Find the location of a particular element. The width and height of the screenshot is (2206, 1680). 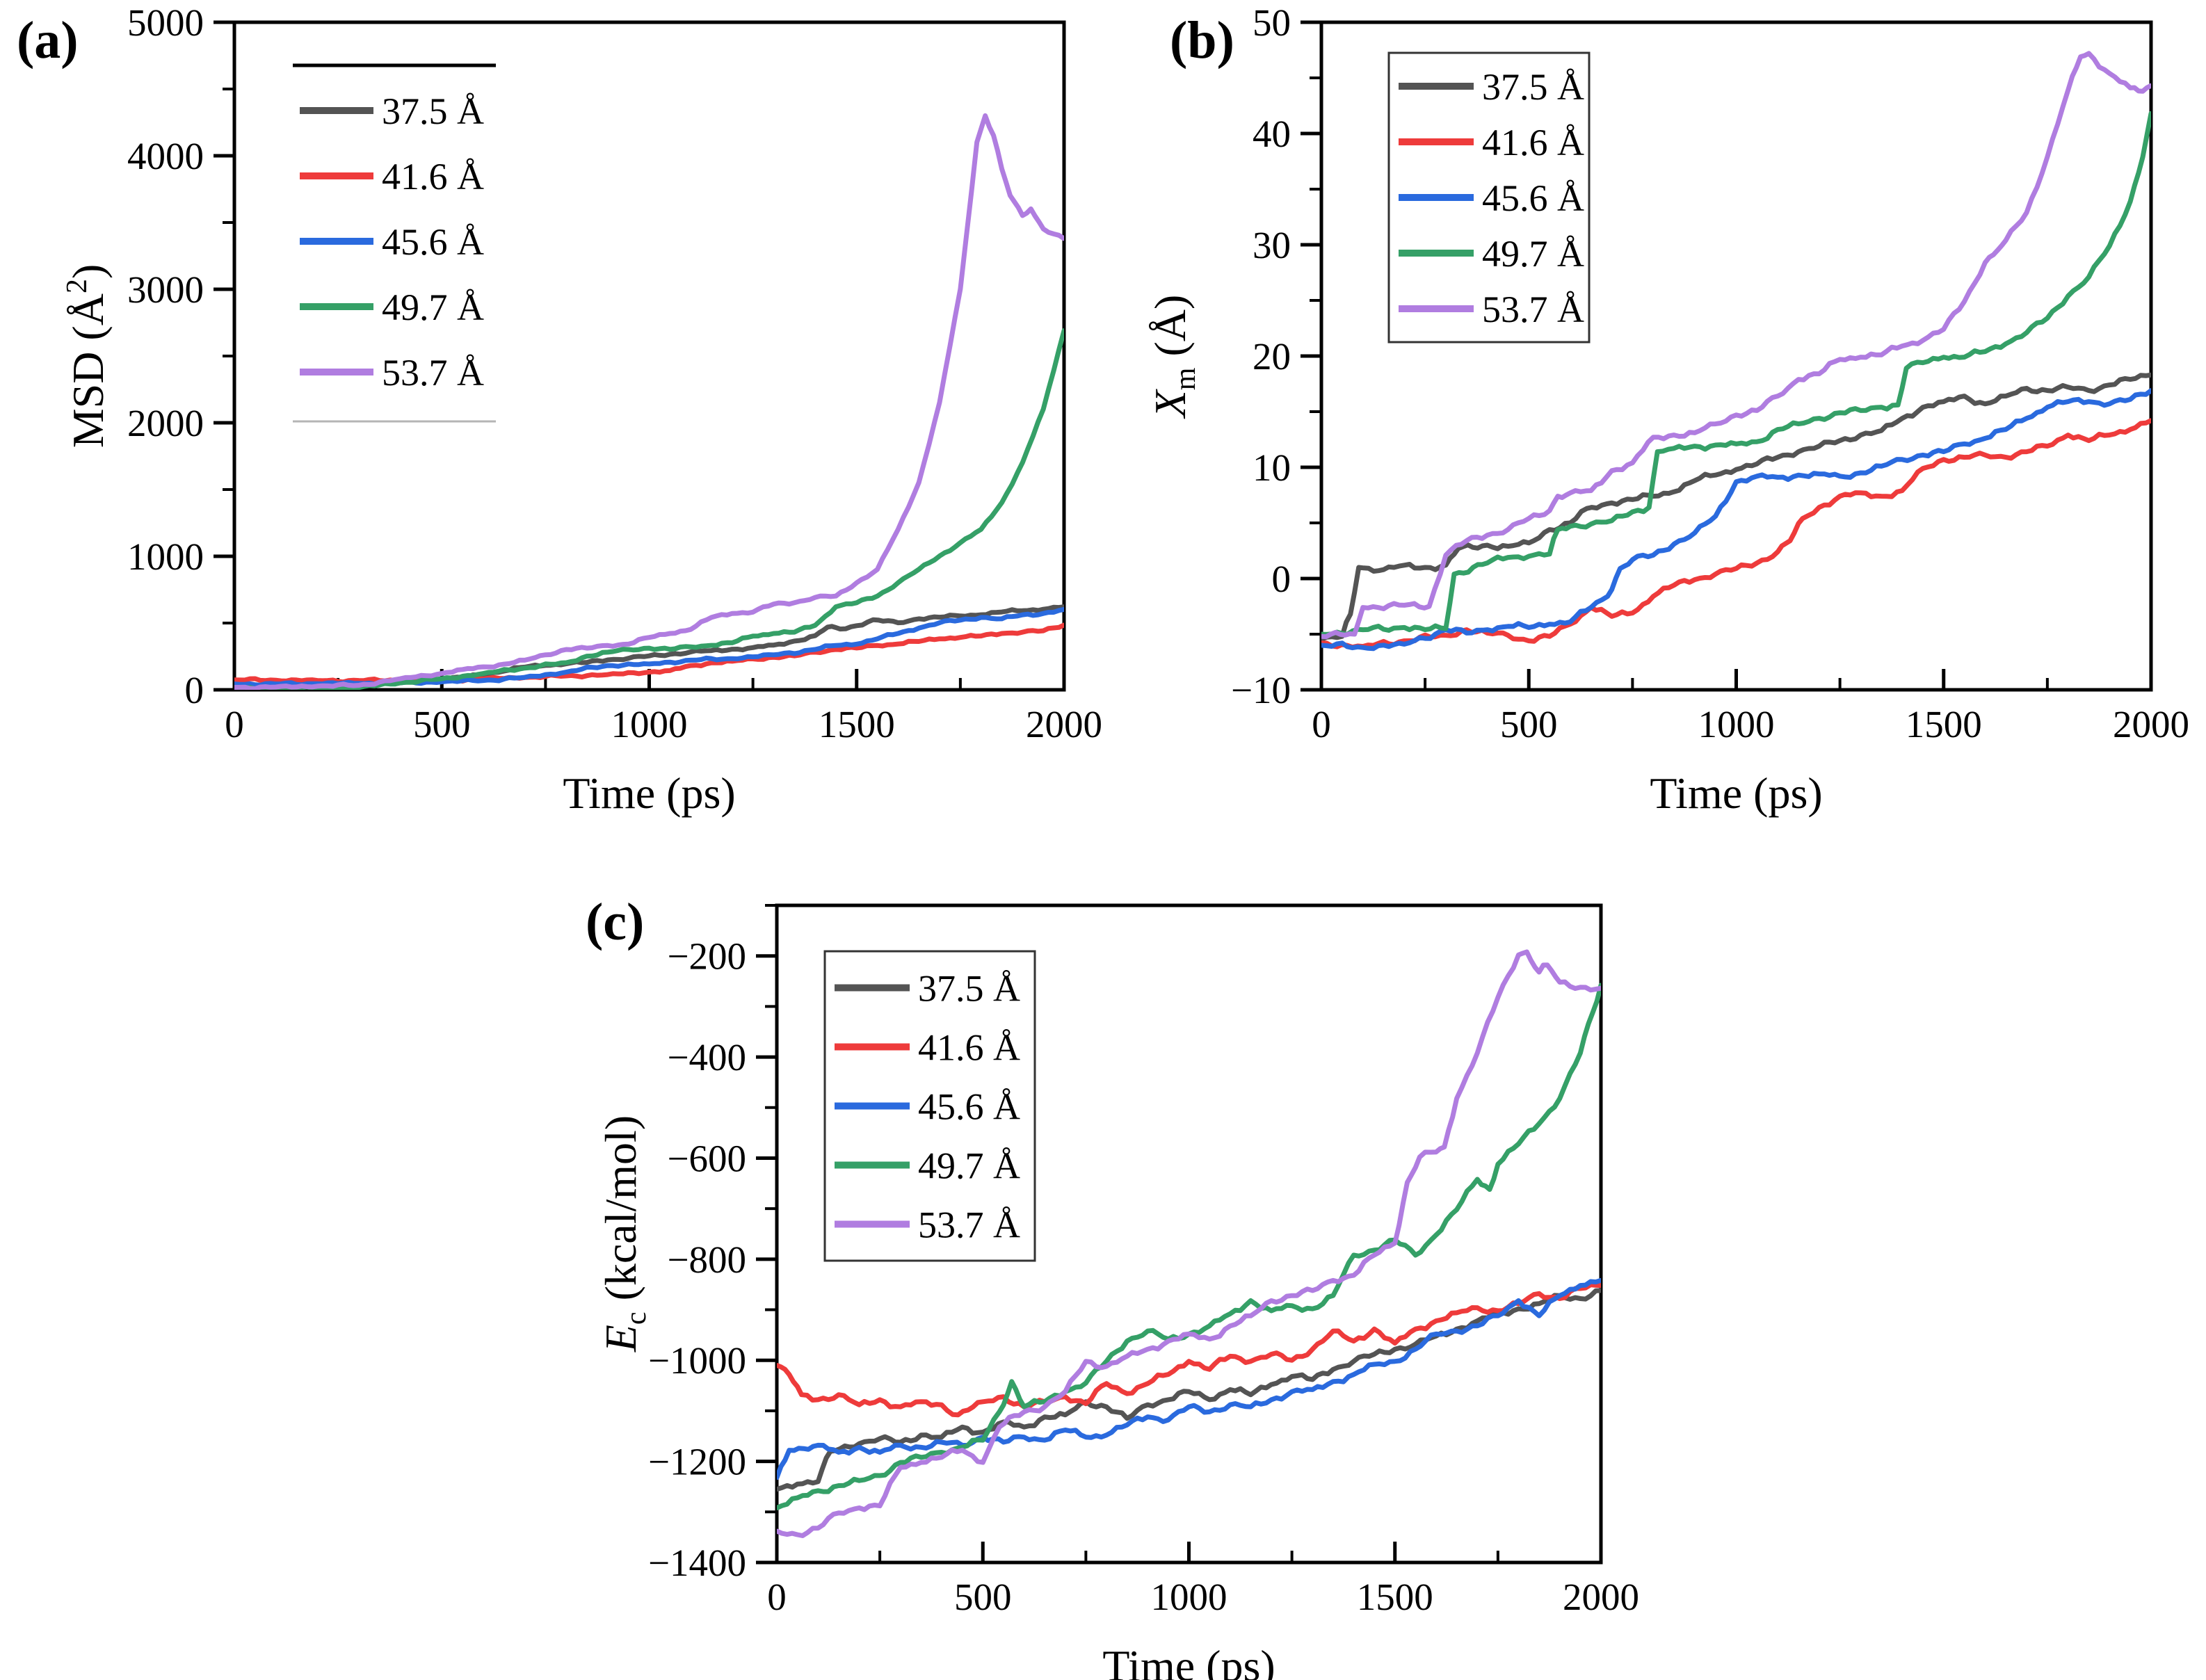

y-tick-label: −10 is located at coordinates (1261, 690).